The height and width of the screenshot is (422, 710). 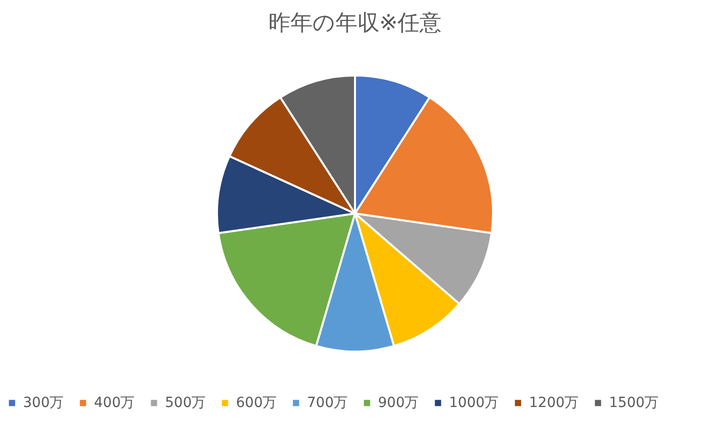 I want to click on chart-title: 昨年の年収※任意, so click(x=355, y=23).